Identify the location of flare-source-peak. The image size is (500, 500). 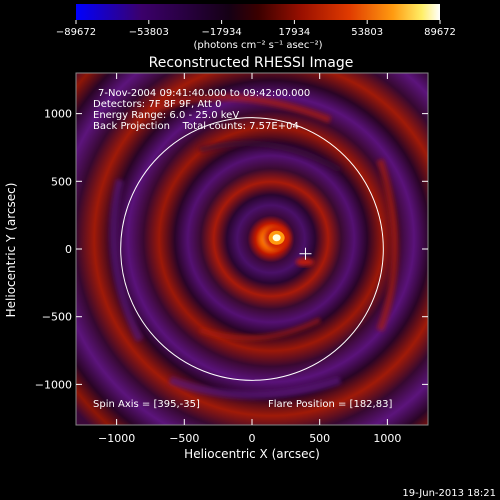
(276, 238).